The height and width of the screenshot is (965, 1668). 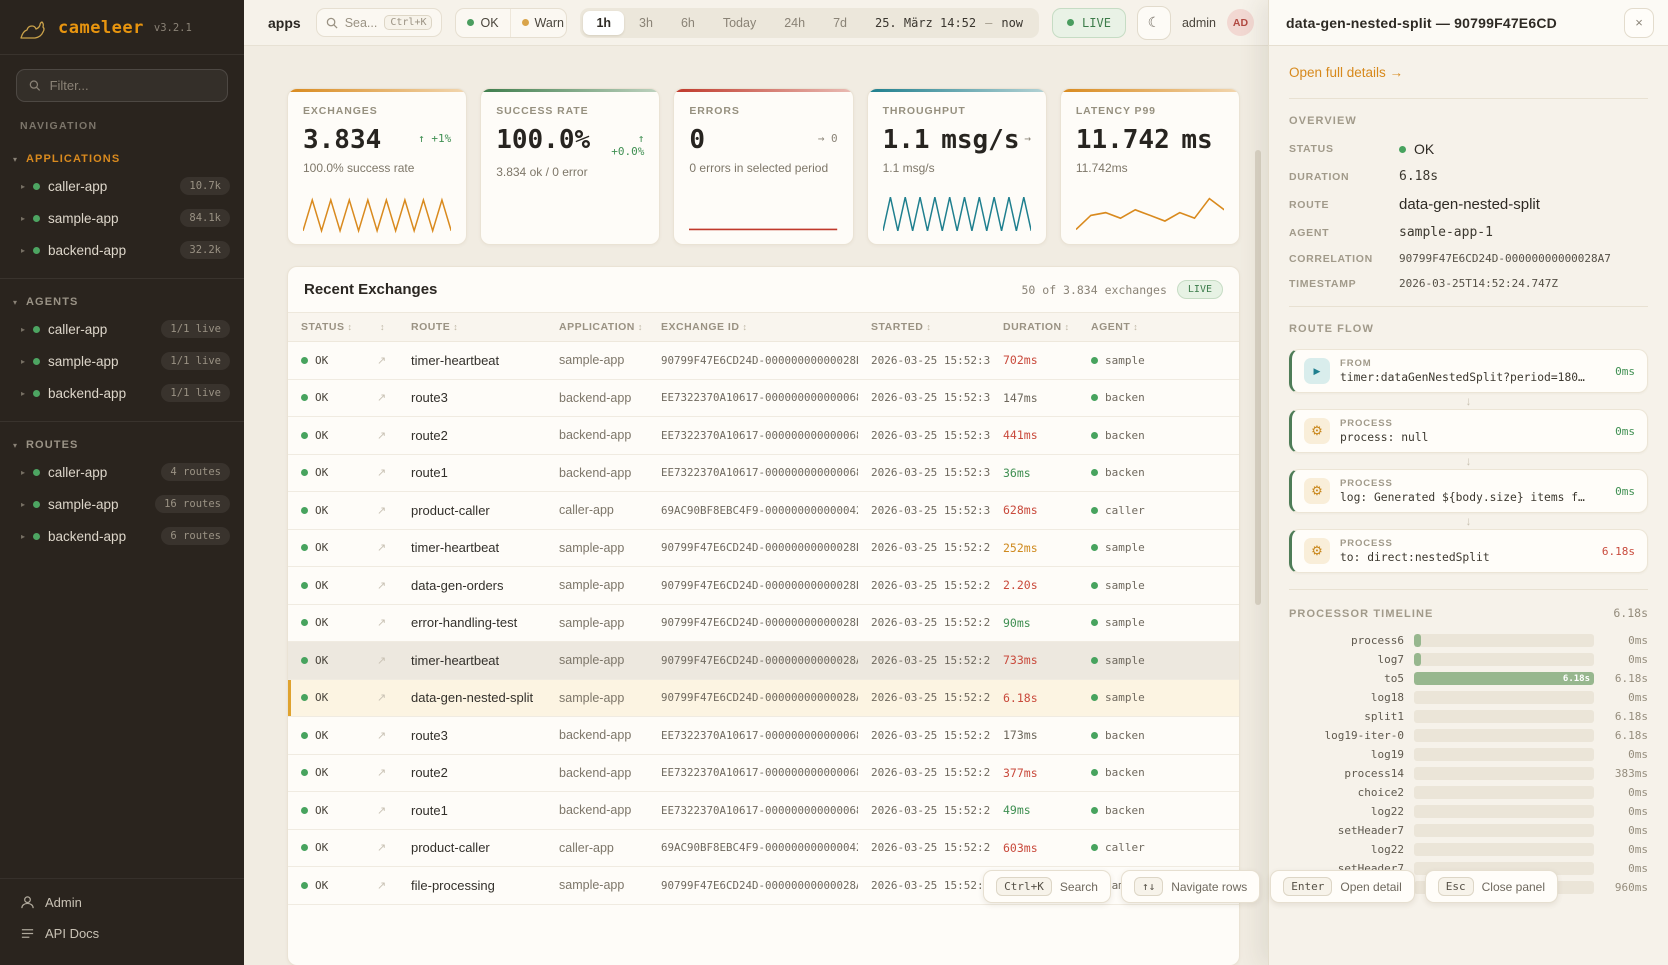 What do you see at coordinates (1089, 22) in the screenshot?
I see `live-button: LIVE` at bounding box center [1089, 22].